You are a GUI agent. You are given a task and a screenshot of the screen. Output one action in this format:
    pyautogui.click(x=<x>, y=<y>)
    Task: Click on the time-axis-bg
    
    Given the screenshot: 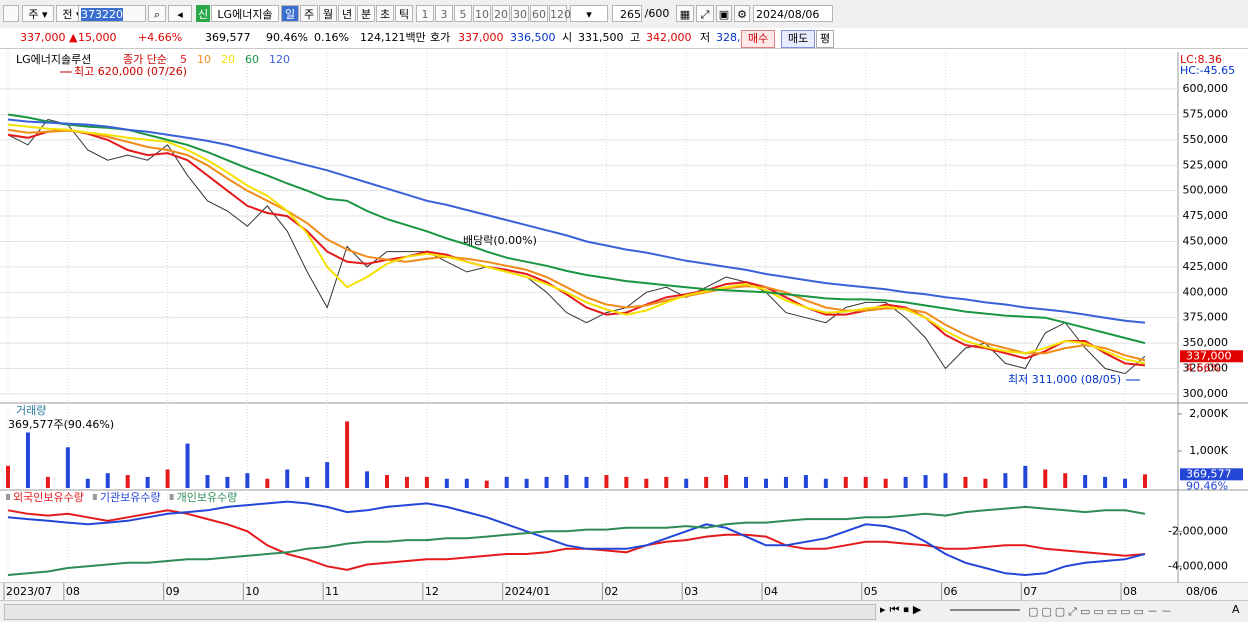 What is the action you would take?
    pyautogui.click(x=624, y=591)
    